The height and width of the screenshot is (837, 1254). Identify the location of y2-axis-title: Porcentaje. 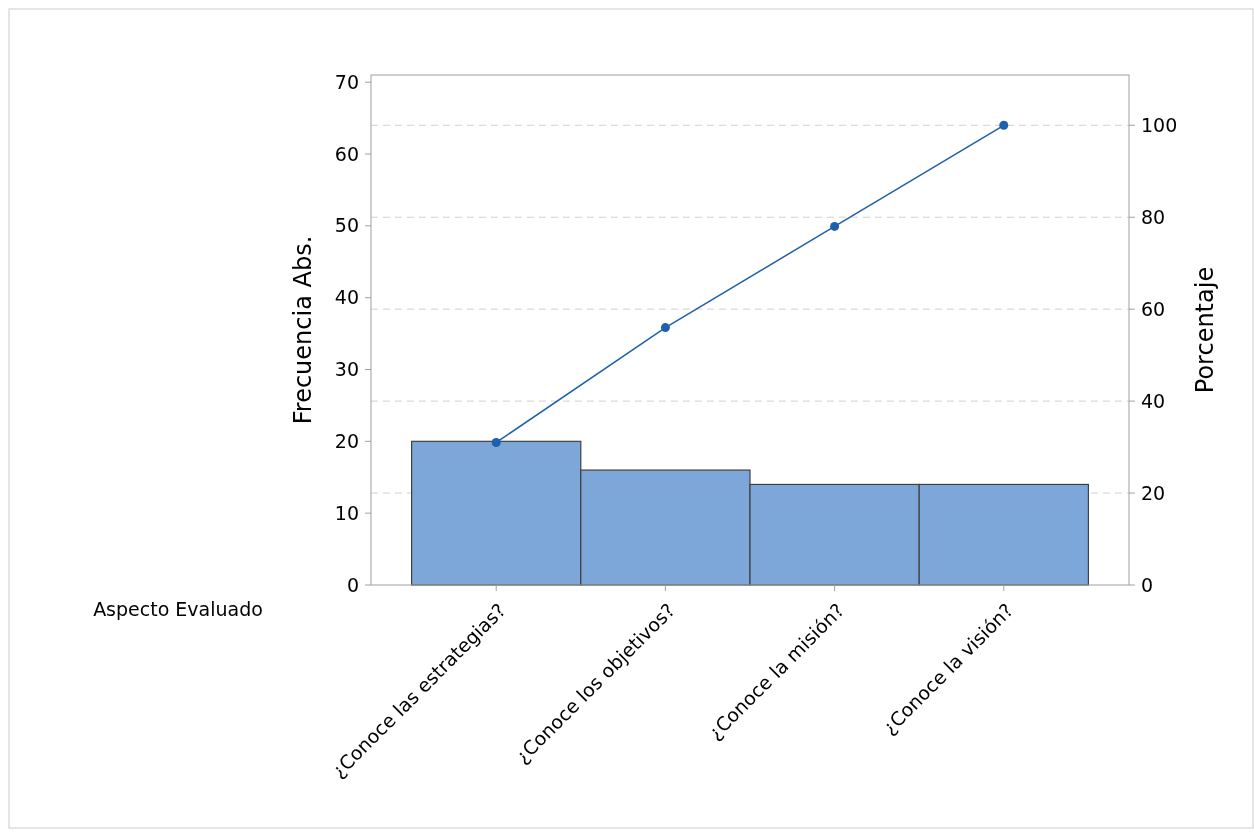
(1205, 330).